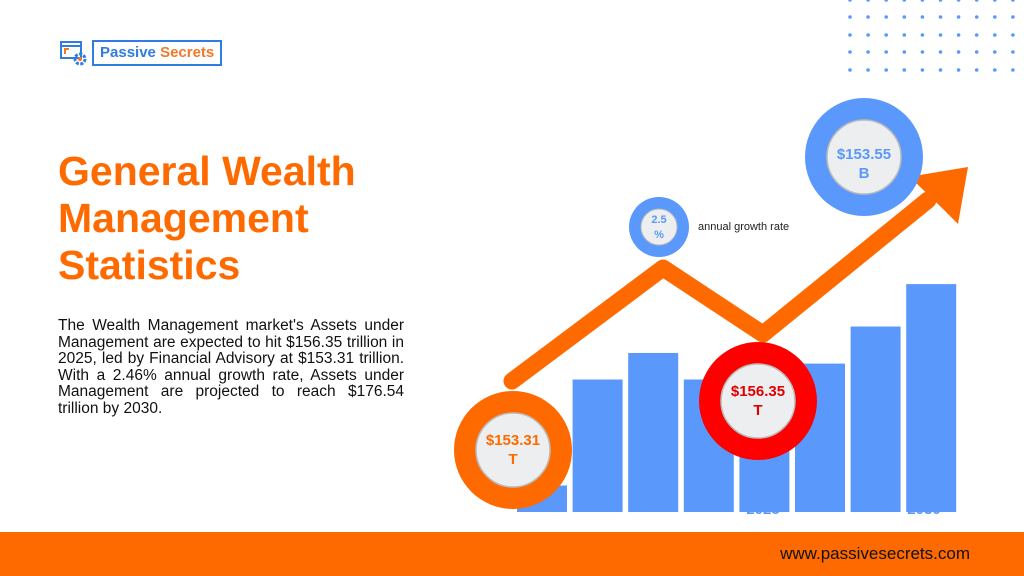 Image resolution: width=1024 pixels, height=576 pixels. What do you see at coordinates (658, 220) in the screenshot?
I see `badge-growth-value: 2.5` at bounding box center [658, 220].